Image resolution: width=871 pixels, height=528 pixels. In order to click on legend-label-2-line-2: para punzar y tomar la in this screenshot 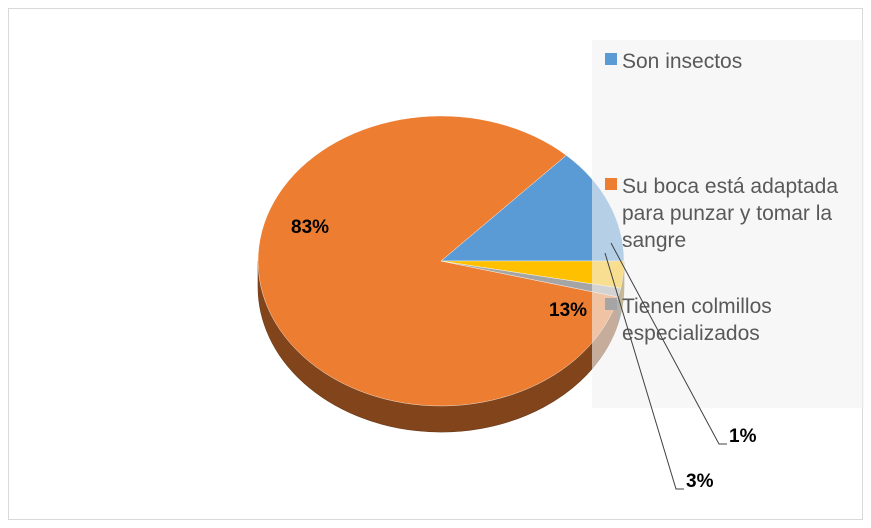, I will do `click(727, 213)`.